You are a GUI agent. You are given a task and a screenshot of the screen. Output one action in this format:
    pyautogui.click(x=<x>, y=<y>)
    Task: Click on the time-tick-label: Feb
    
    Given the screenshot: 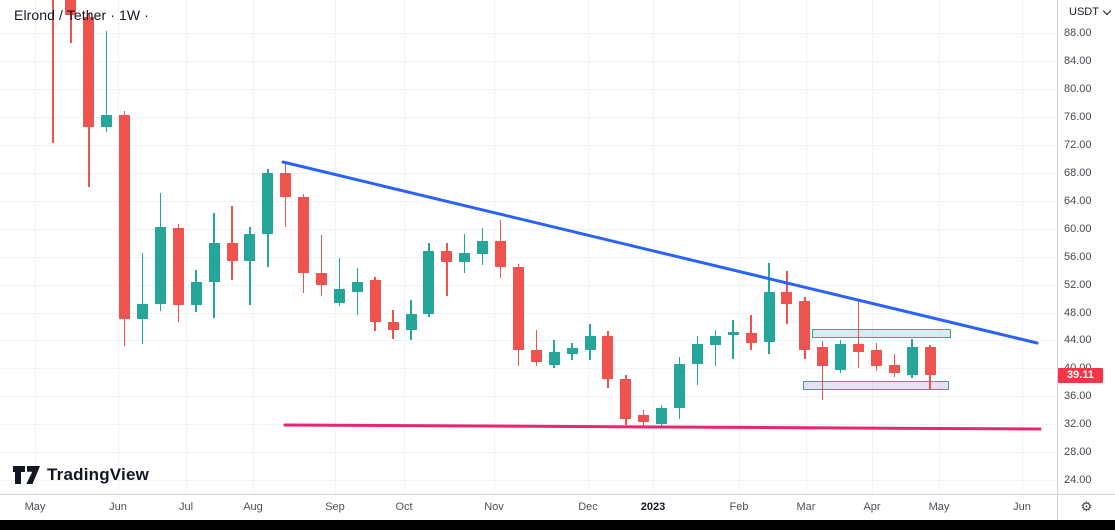 What is the action you would take?
    pyautogui.click(x=739, y=507)
    